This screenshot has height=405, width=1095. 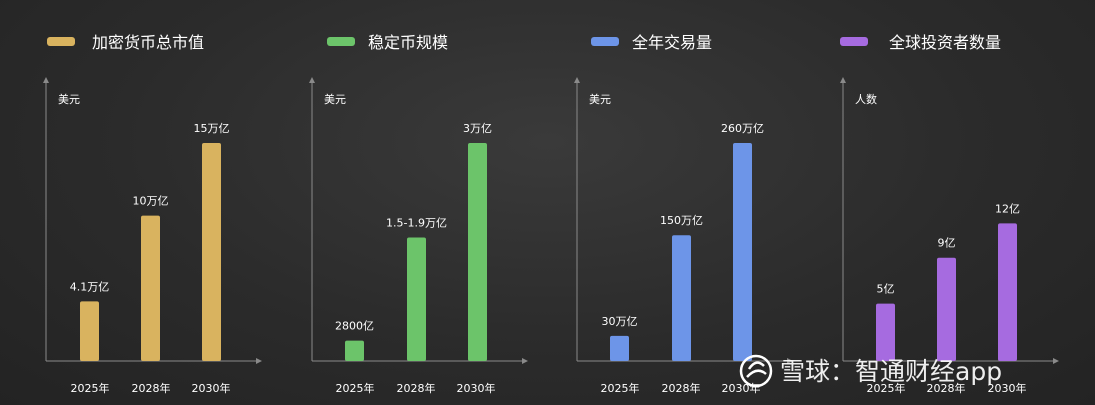 What do you see at coordinates (886, 289) in the screenshot?
I see `bar-value-label: 5亿` at bounding box center [886, 289].